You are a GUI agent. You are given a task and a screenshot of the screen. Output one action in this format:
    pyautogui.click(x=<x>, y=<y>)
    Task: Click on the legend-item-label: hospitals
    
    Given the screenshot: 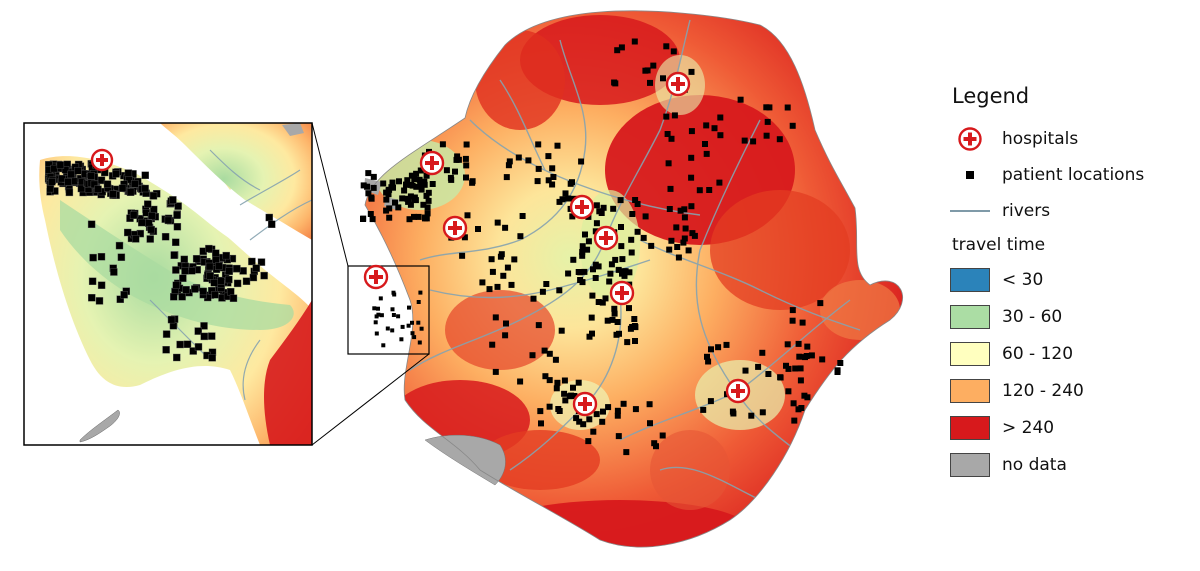 What is the action you would take?
    pyautogui.click(x=1040, y=139)
    